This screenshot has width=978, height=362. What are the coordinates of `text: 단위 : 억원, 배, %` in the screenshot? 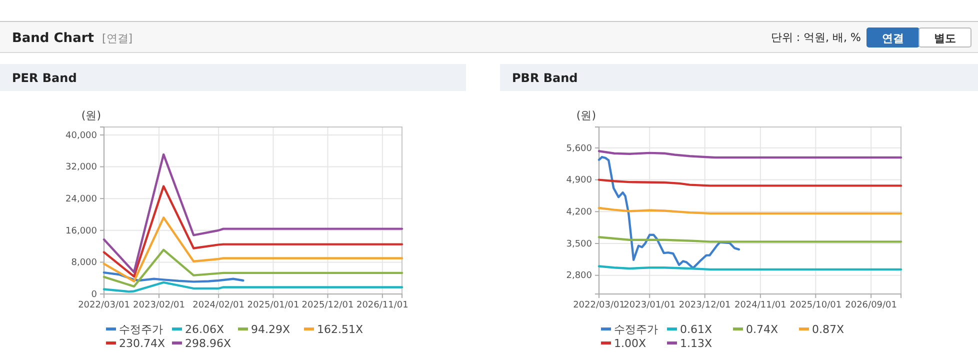 It's located at (815, 37).